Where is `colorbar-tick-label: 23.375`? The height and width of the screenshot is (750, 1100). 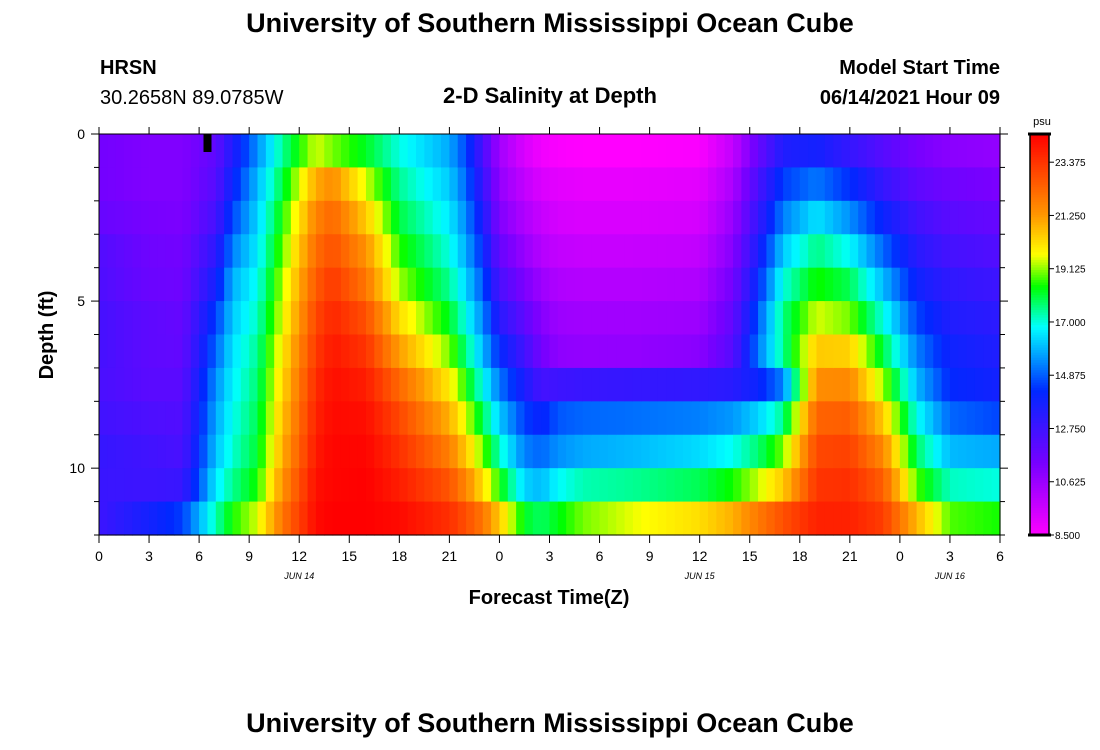 colorbar-tick-label: 23.375 is located at coordinates (1070, 163).